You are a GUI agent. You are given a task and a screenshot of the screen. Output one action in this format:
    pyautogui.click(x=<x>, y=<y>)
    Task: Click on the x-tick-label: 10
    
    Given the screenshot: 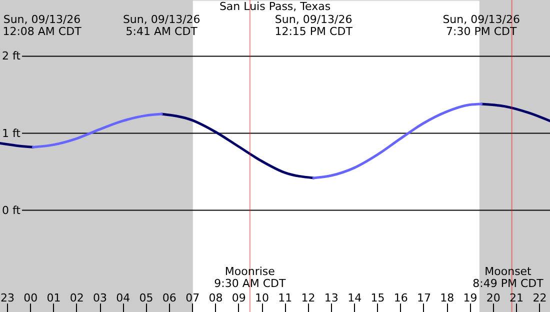 What is the action you would take?
    pyautogui.click(x=262, y=298)
    